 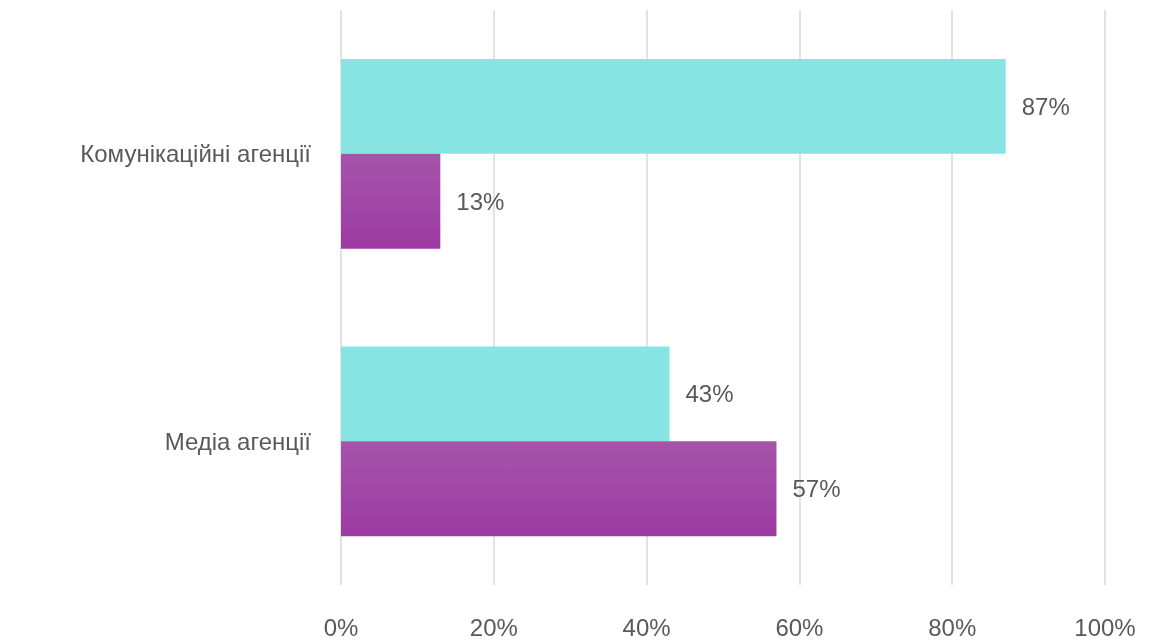 I want to click on data-label: 57%, so click(x=816, y=489).